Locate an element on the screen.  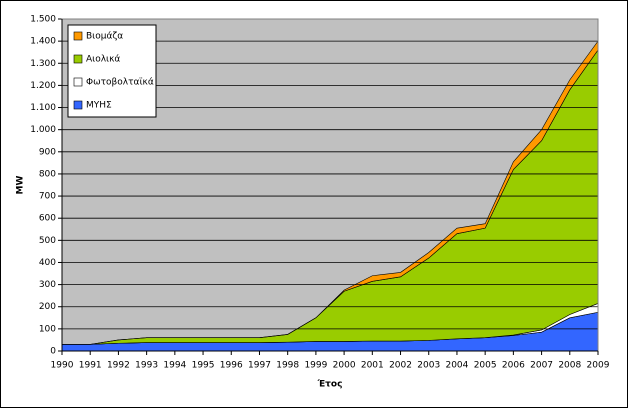
x-tick-label: 1999 is located at coordinates (315, 366).